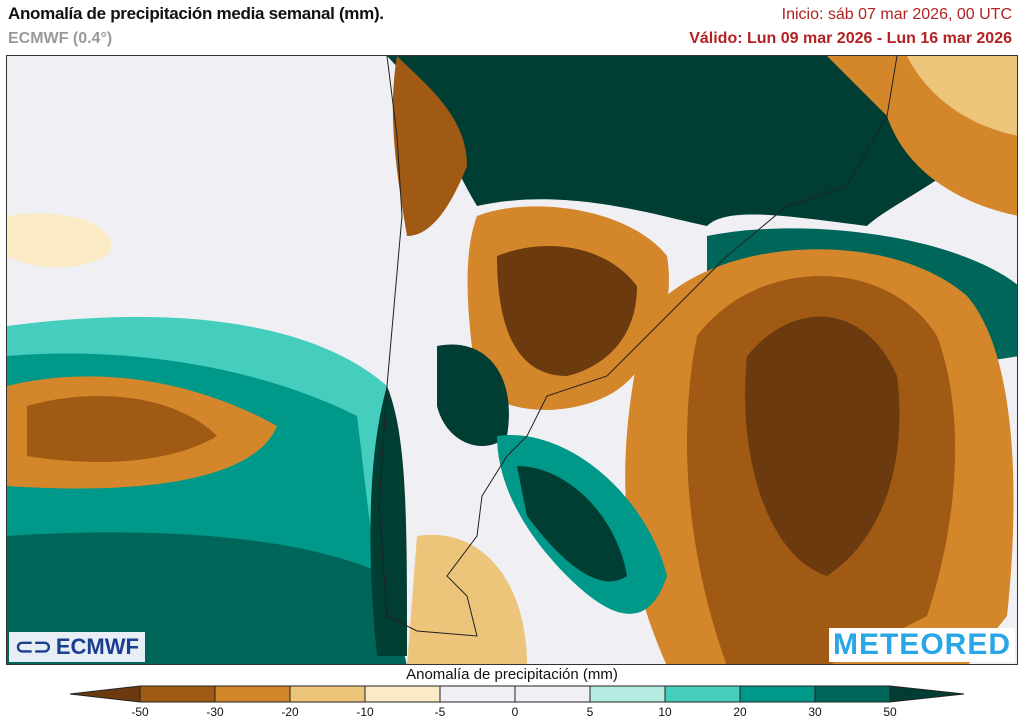 This screenshot has width=1024, height=720. I want to click on colorbar-tick-label: -30, so click(215, 712).